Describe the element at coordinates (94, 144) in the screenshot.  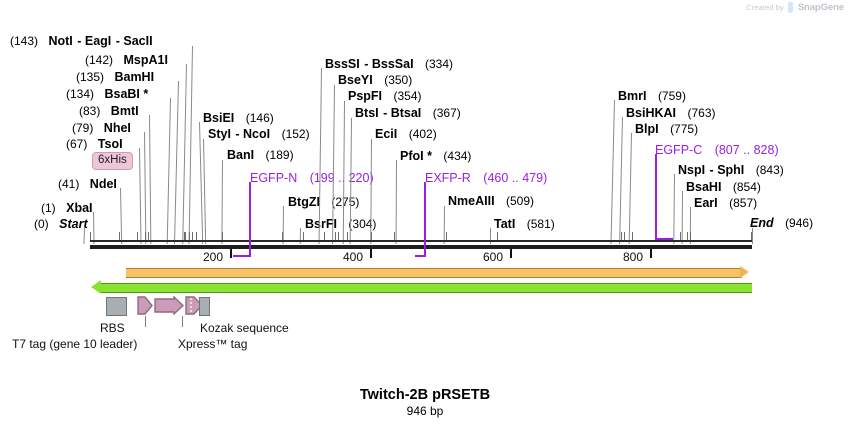
I see `site-label-tsoi: (67) TsoI` at that location.